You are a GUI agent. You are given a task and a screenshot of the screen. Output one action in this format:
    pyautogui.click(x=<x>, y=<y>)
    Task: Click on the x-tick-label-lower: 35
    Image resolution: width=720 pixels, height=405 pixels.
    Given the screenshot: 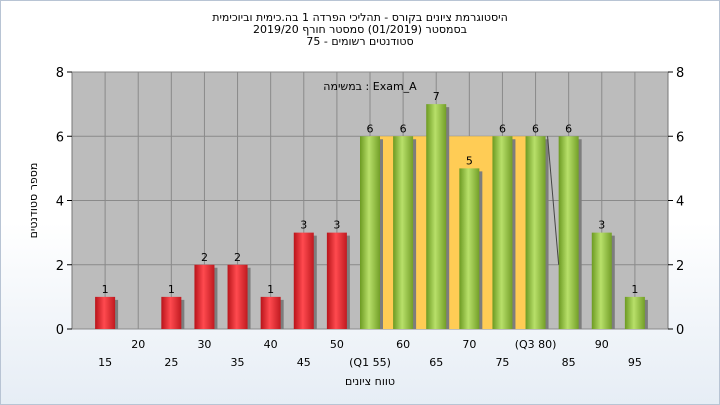 What is the action you would take?
    pyautogui.click(x=238, y=362)
    